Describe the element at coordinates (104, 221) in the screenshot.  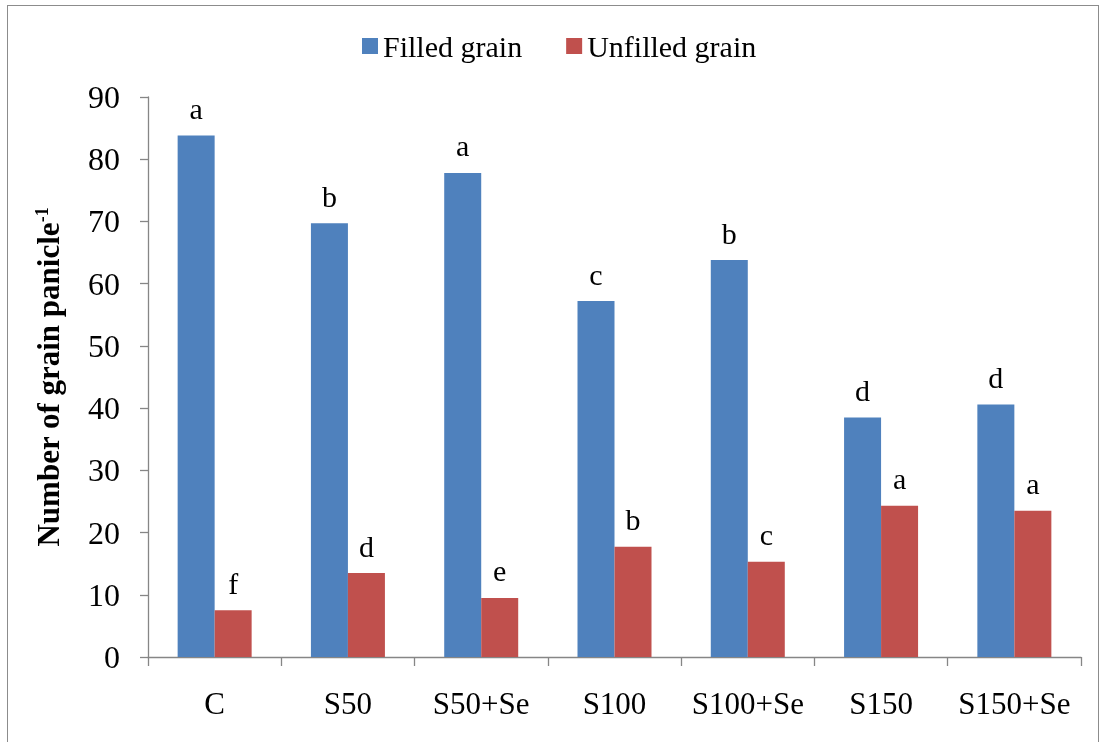
I see `y-tick-label: 70` at that location.